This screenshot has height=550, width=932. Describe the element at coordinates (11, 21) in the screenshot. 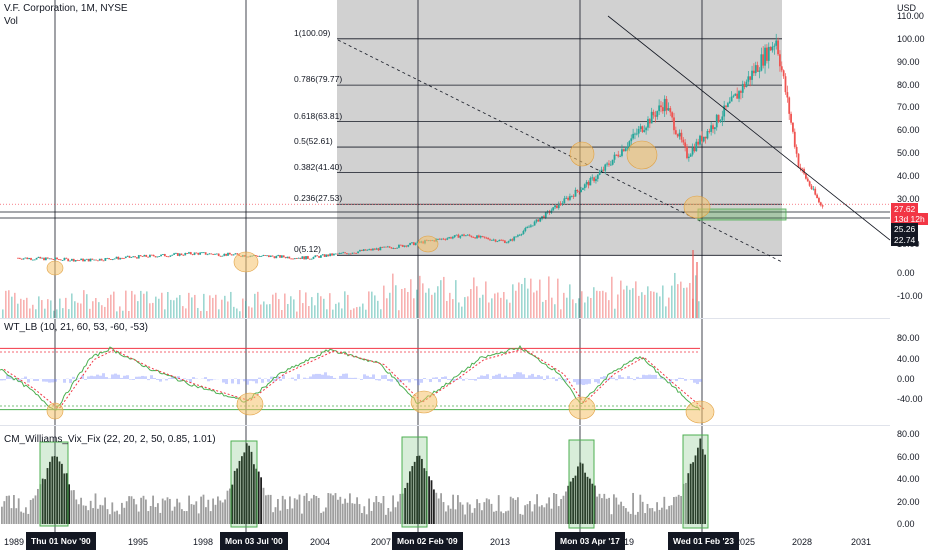

I see `volume-label: Vol` at that location.